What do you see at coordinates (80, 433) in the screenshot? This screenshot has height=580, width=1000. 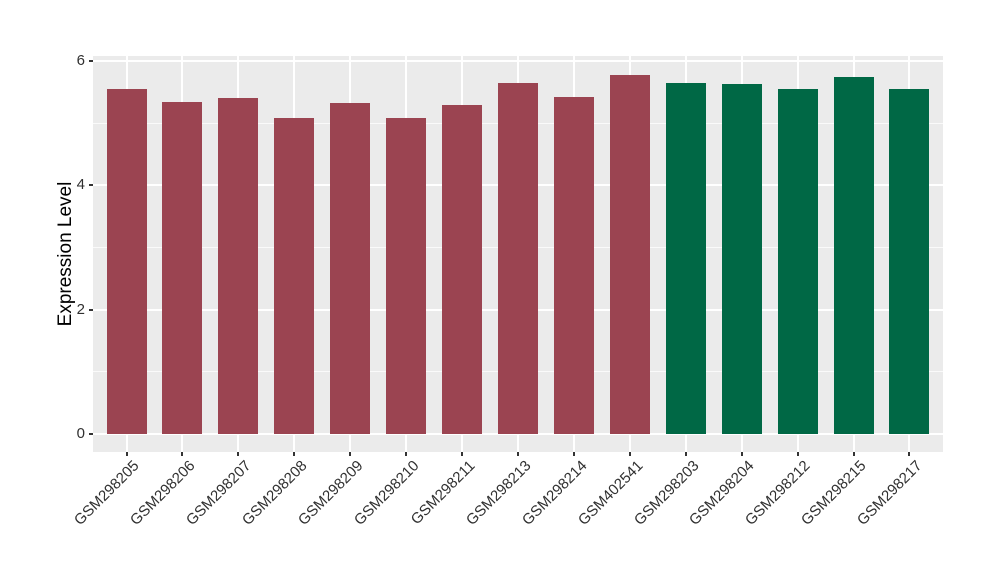 I see `y-tick-label-0: 0` at bounding box center [80, 433].